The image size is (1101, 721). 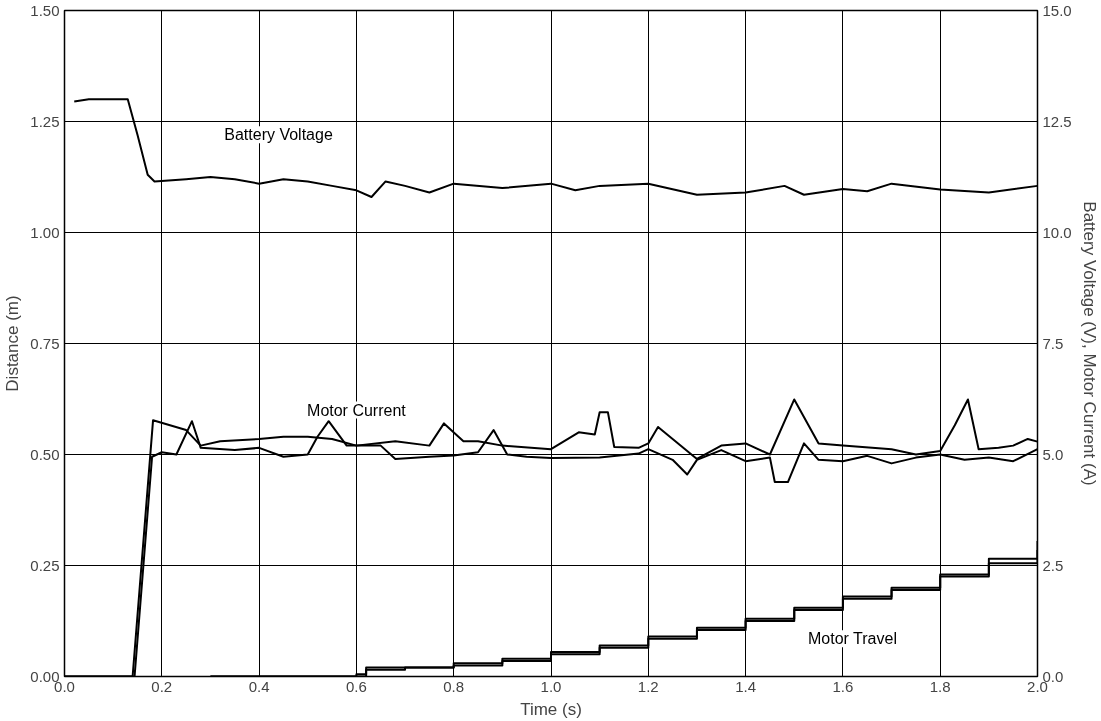 What do you see at coordinates (356, 686) in the screenshot?
I see `x-tick-label: 0.6` at bounding box center [356, 686].